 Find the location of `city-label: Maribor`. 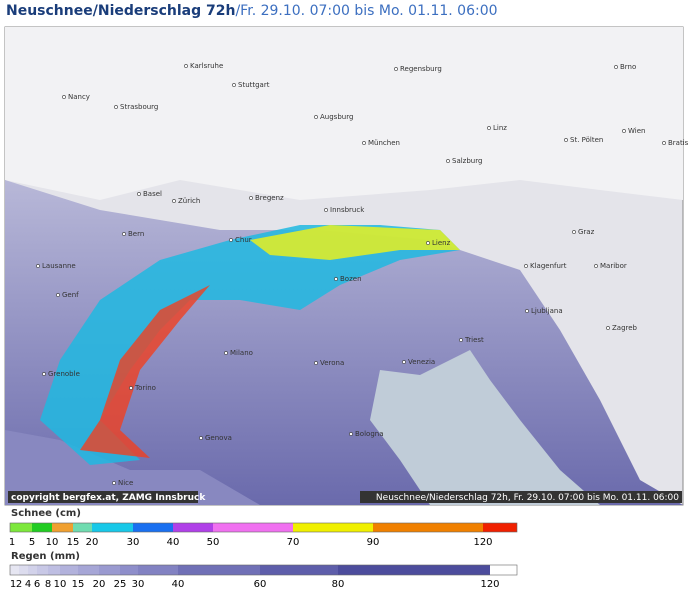

city-label: Maribor is located at coordinates (613, 266).